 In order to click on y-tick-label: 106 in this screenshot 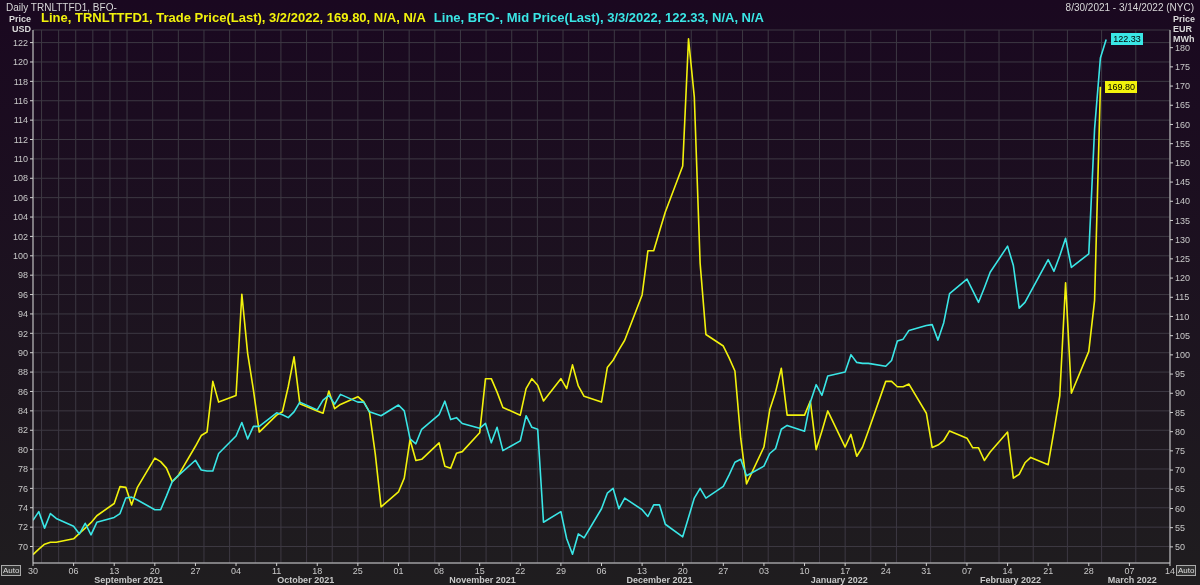, I will do `click(20, 197)`.